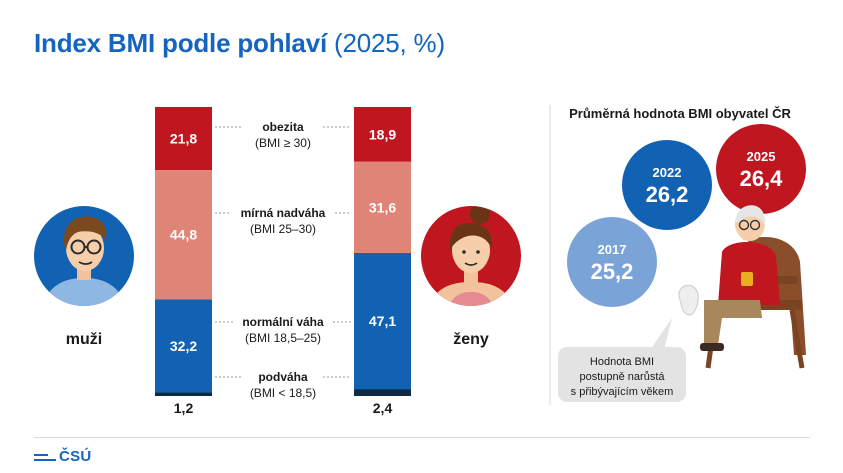  What do you see at coordinates (283, 143) in the screenshot?
I see `category-range-obezita: (BMI ≥ 30)` at bounding box center [283, 143].